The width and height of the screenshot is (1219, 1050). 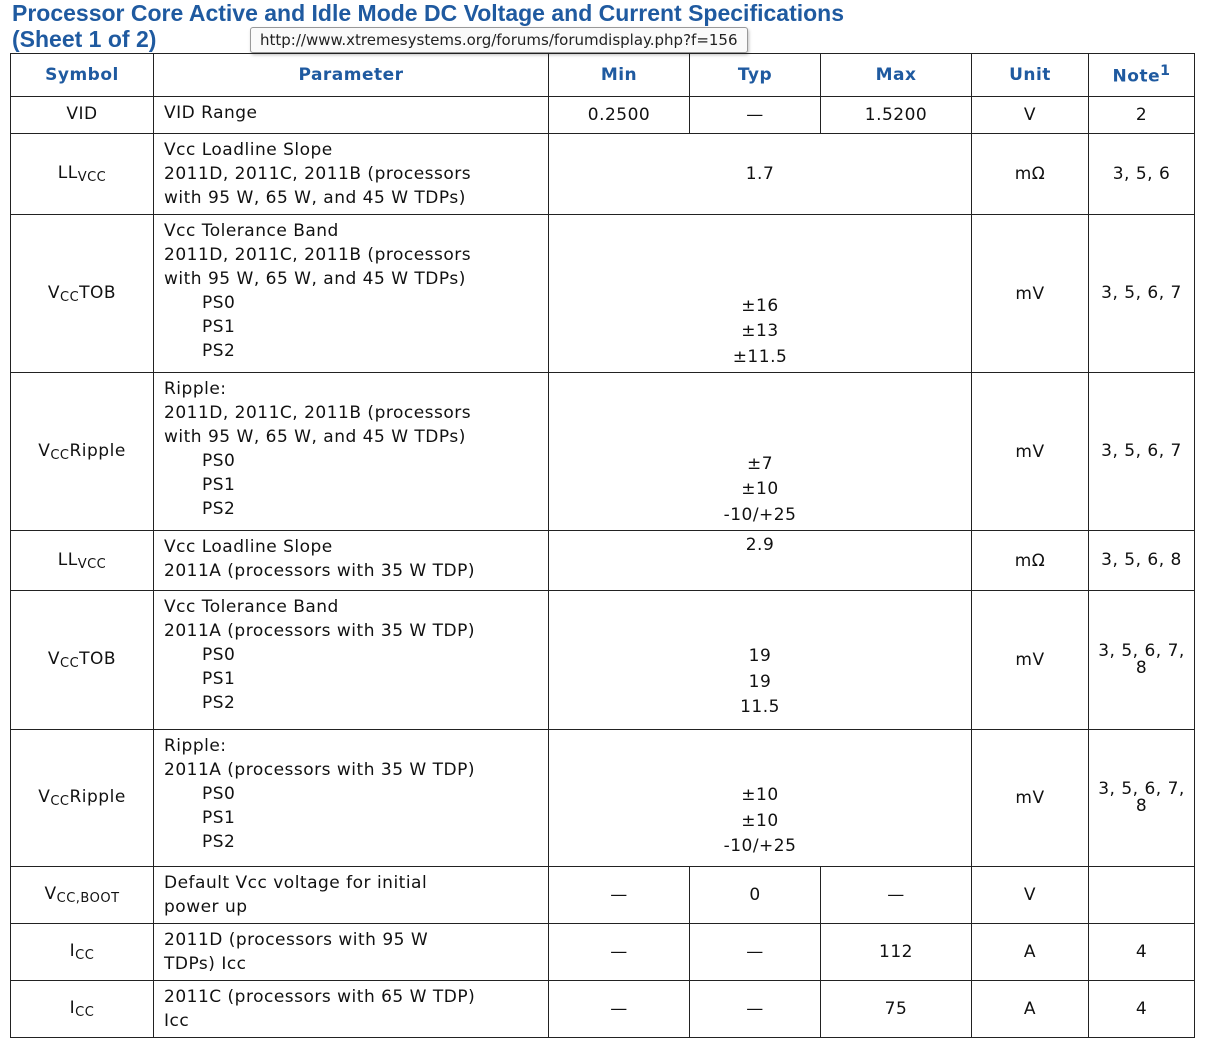 What do you see at coordinates (619, 952) in the screenshot?
I see `min-cell: —` at bounding box center [619, 952].